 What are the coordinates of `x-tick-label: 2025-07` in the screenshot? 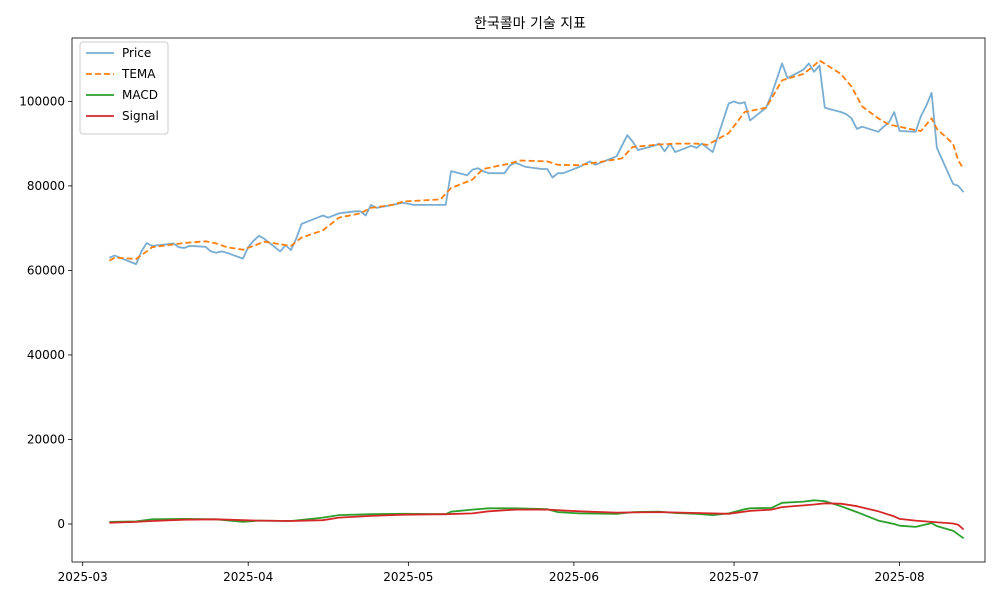 It's located at (734, 577).